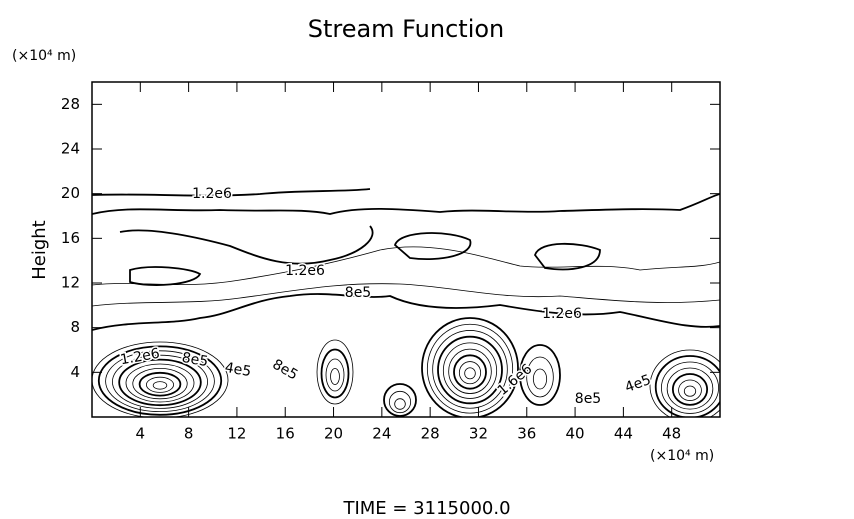 This screenshot has height=519, width=854. What do you see at coordinates (70, 149) in the screenshot?
I see `y-tick-label: 24` at bounding box center [70, 149].